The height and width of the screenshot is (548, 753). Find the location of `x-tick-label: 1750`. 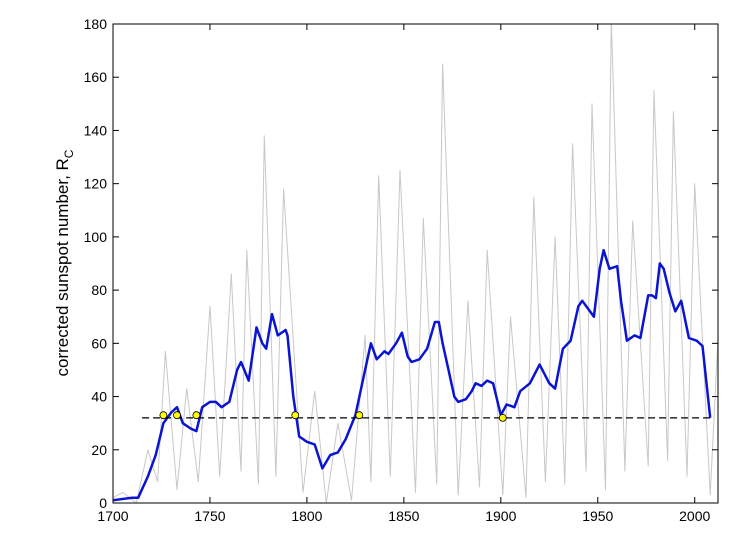

x-tick-label: 1750 is located at coordinates (209, 516).